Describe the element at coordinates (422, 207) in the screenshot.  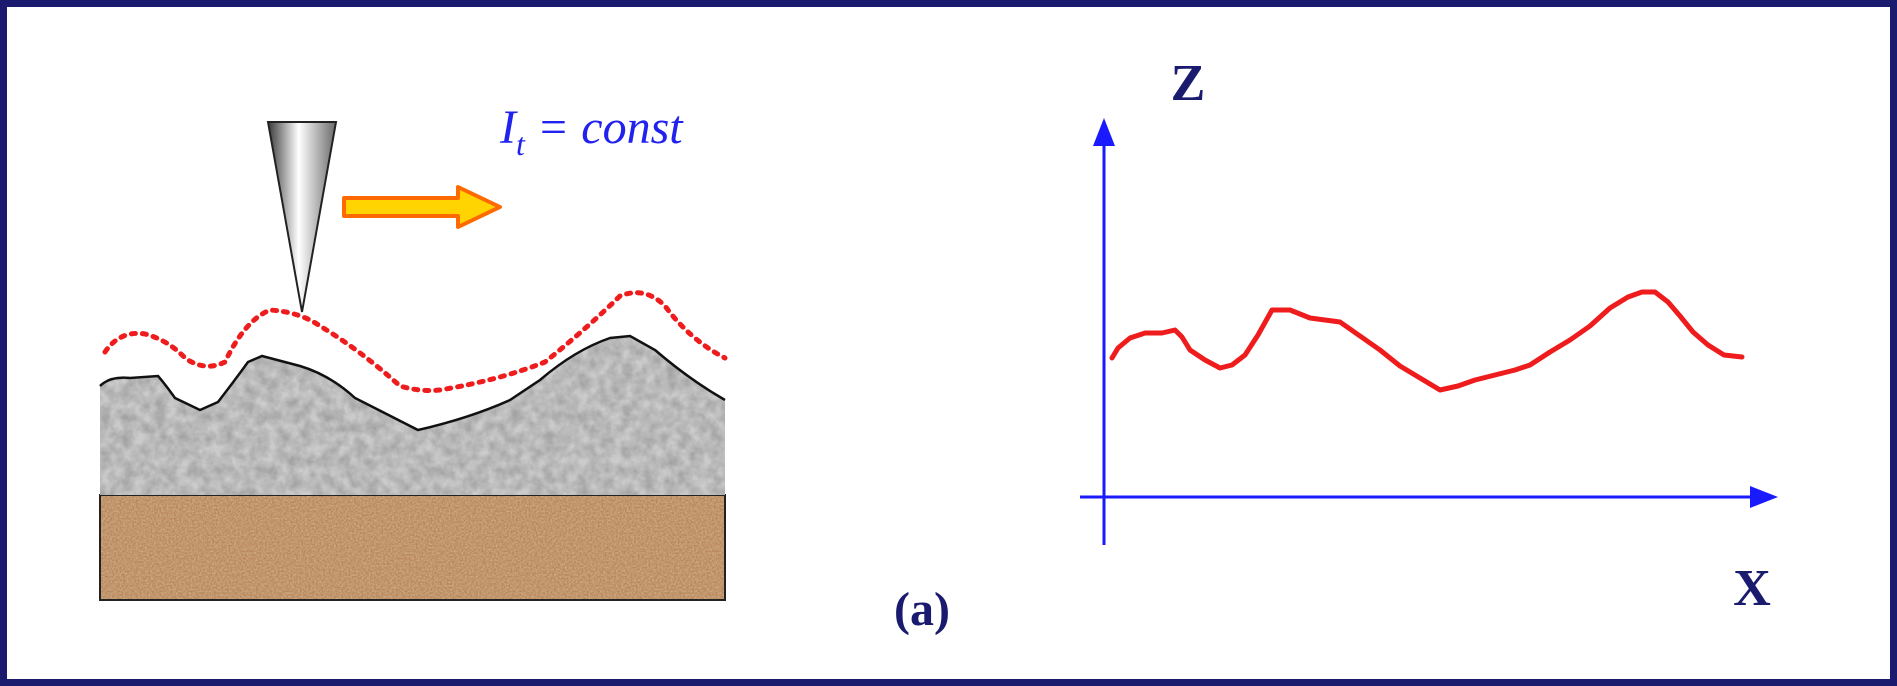
I see `scan-direction-arrow-icon` at that location.